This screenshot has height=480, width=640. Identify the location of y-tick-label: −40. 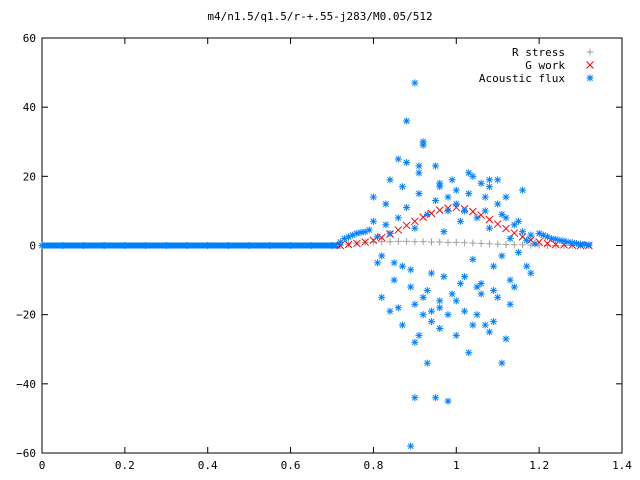
(26, 384).